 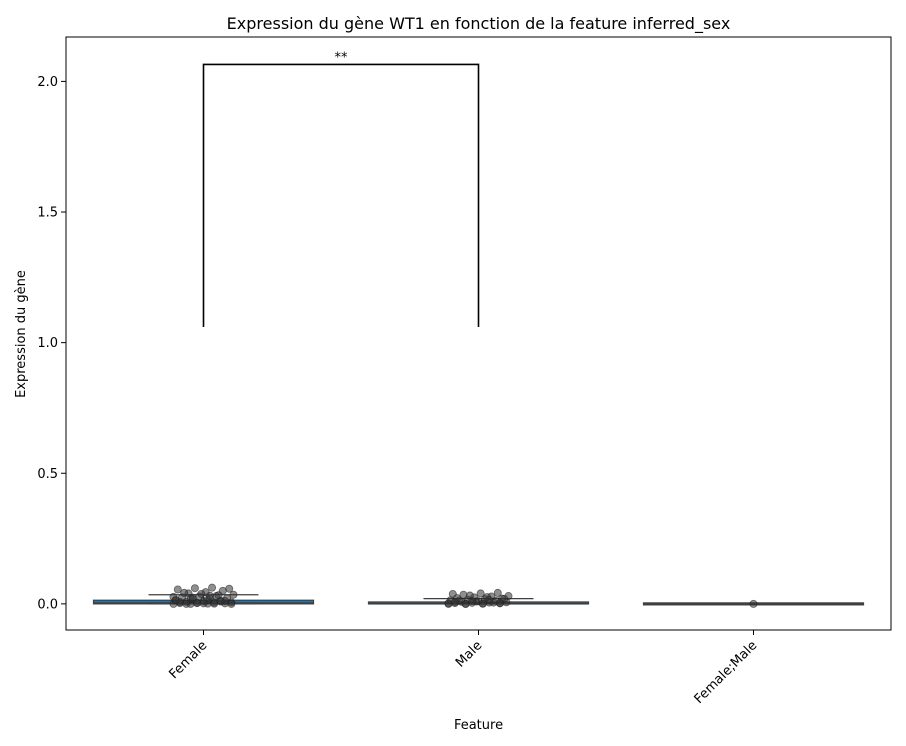 What do you see at coordinates (47, 213) in the screenshot?
I see `y-tick-label: 1.5` at bounding box center [47, 213].